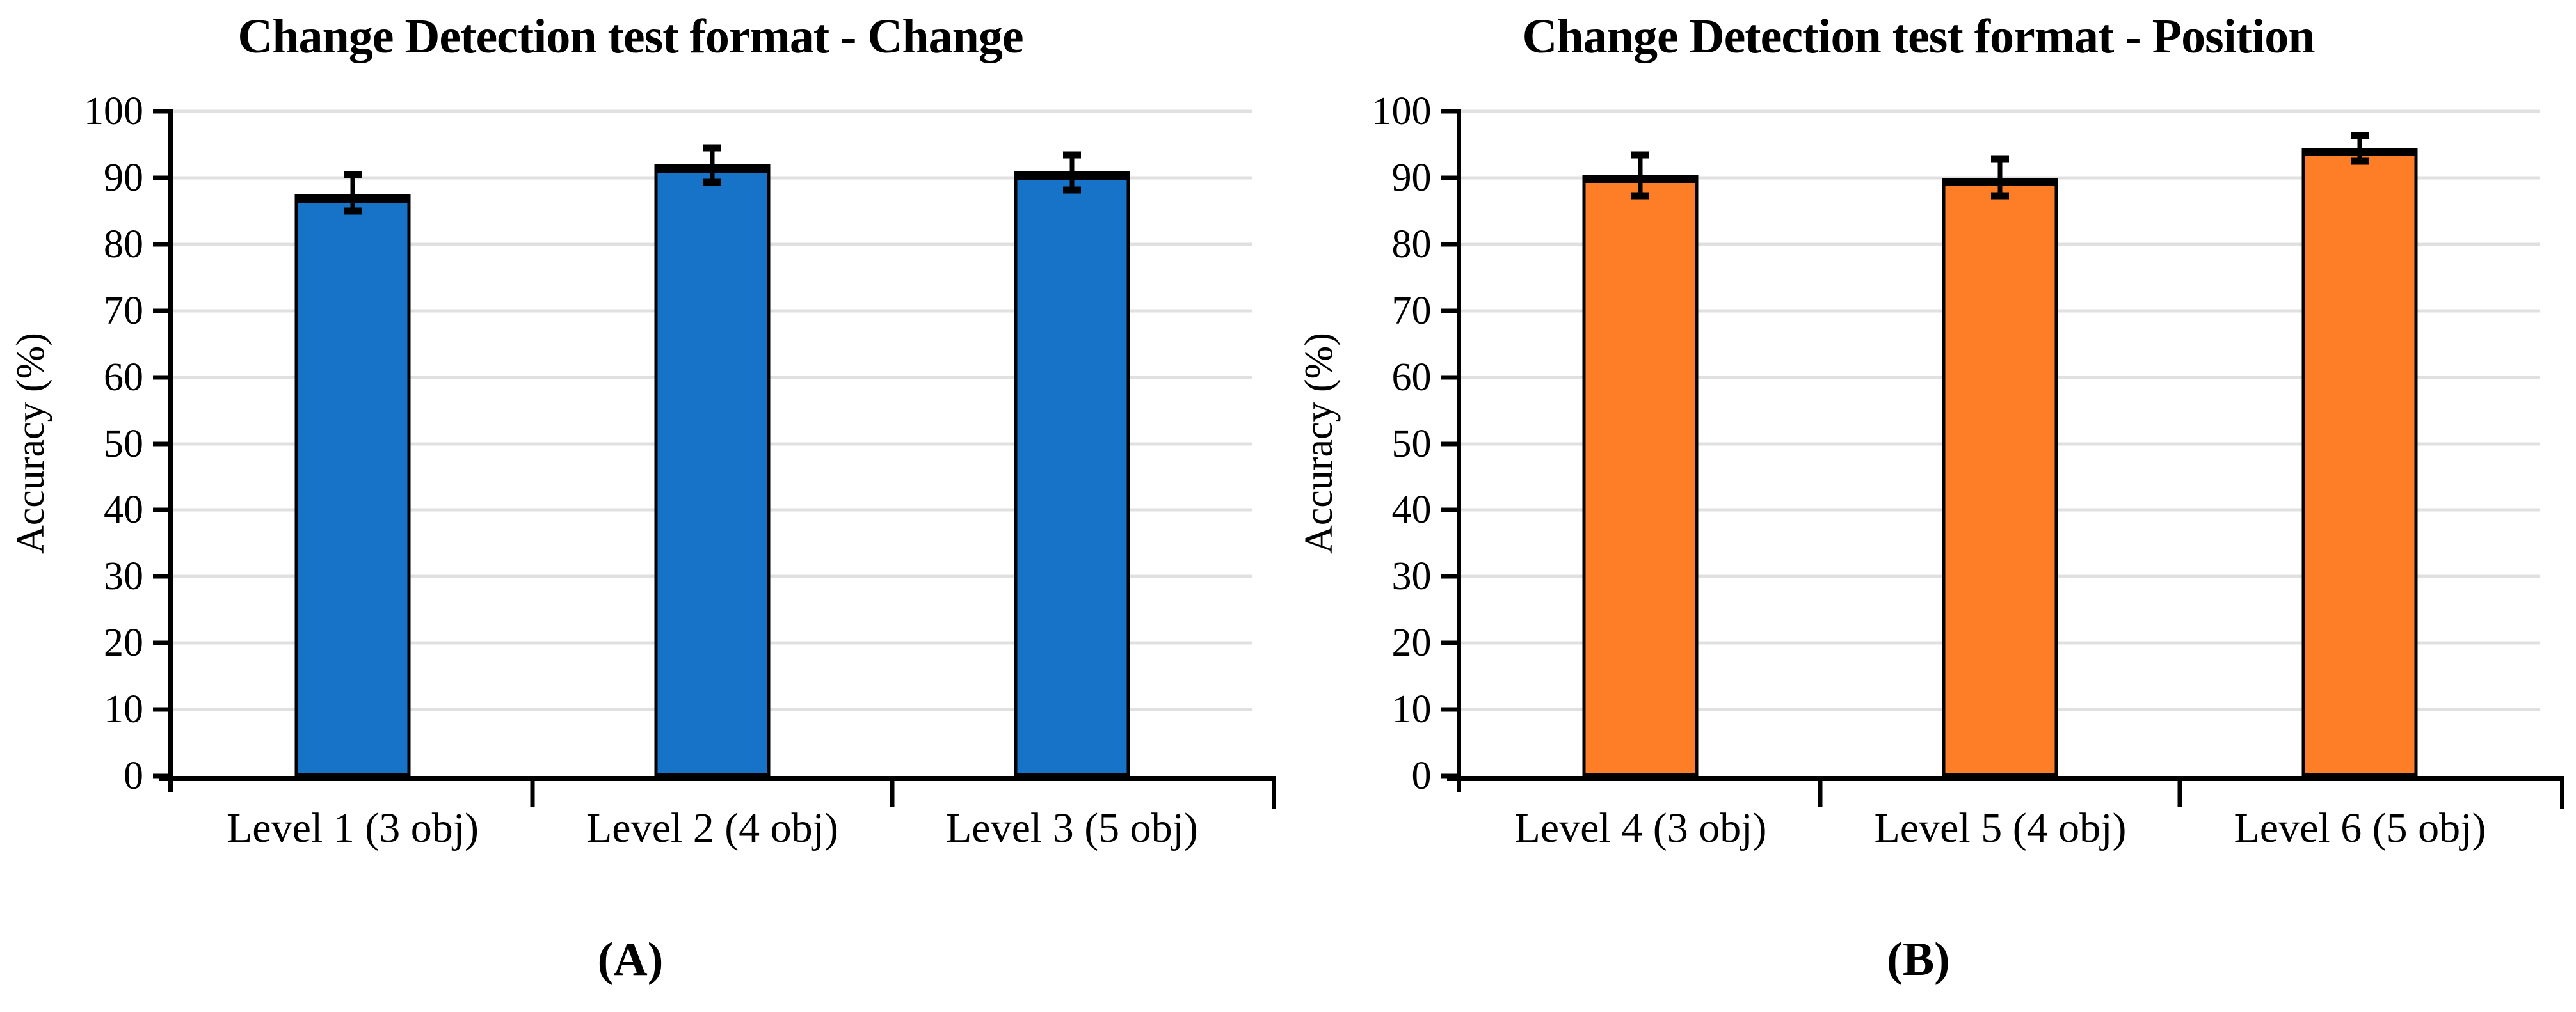 The height and width of the screenshot is (1012, 2576). I want to click on x-category-label: Level 2 (4 obj), so click(712, 828).